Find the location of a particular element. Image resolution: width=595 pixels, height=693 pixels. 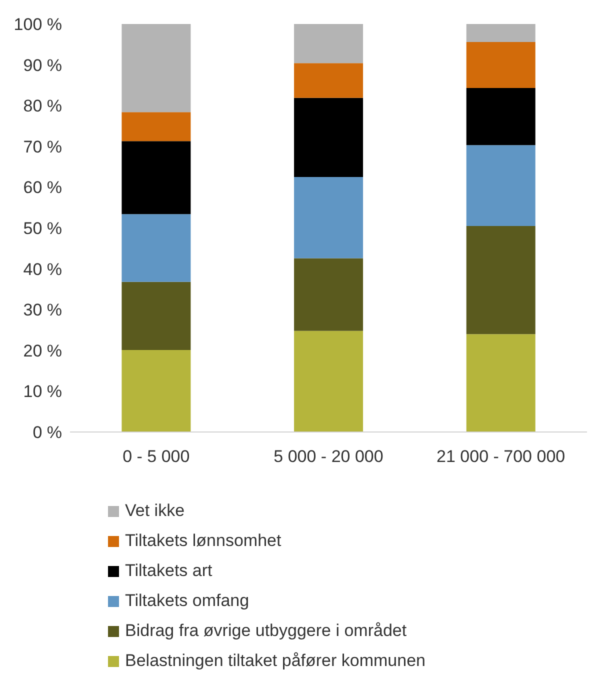

y-tick-label: 60 % is located at coordinates (42, 188).